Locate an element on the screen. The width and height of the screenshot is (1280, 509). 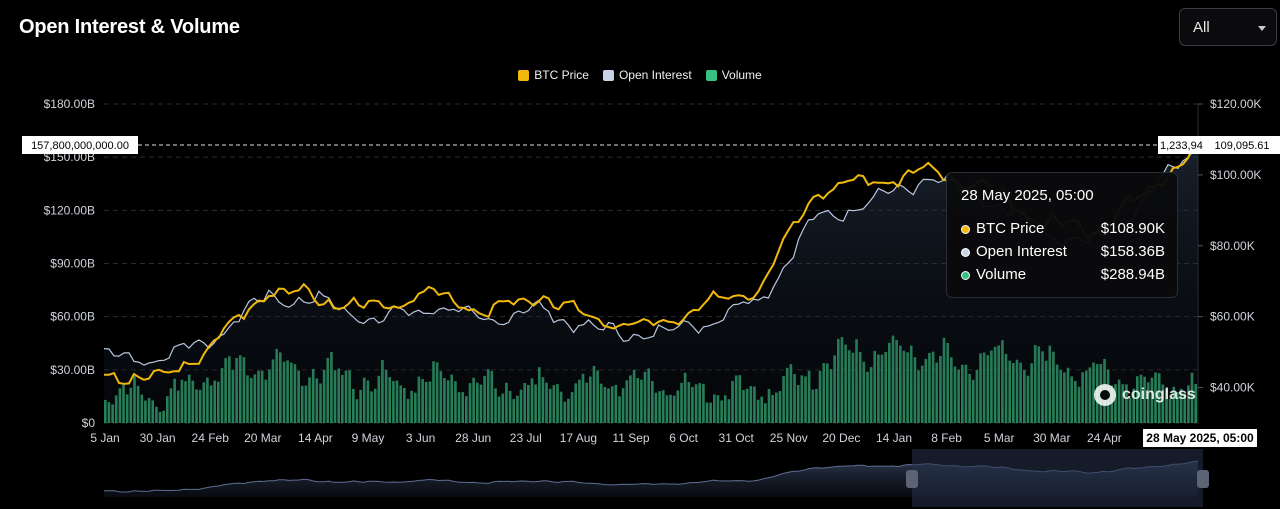
navigator-selection is located at coordinates (1057, 478).